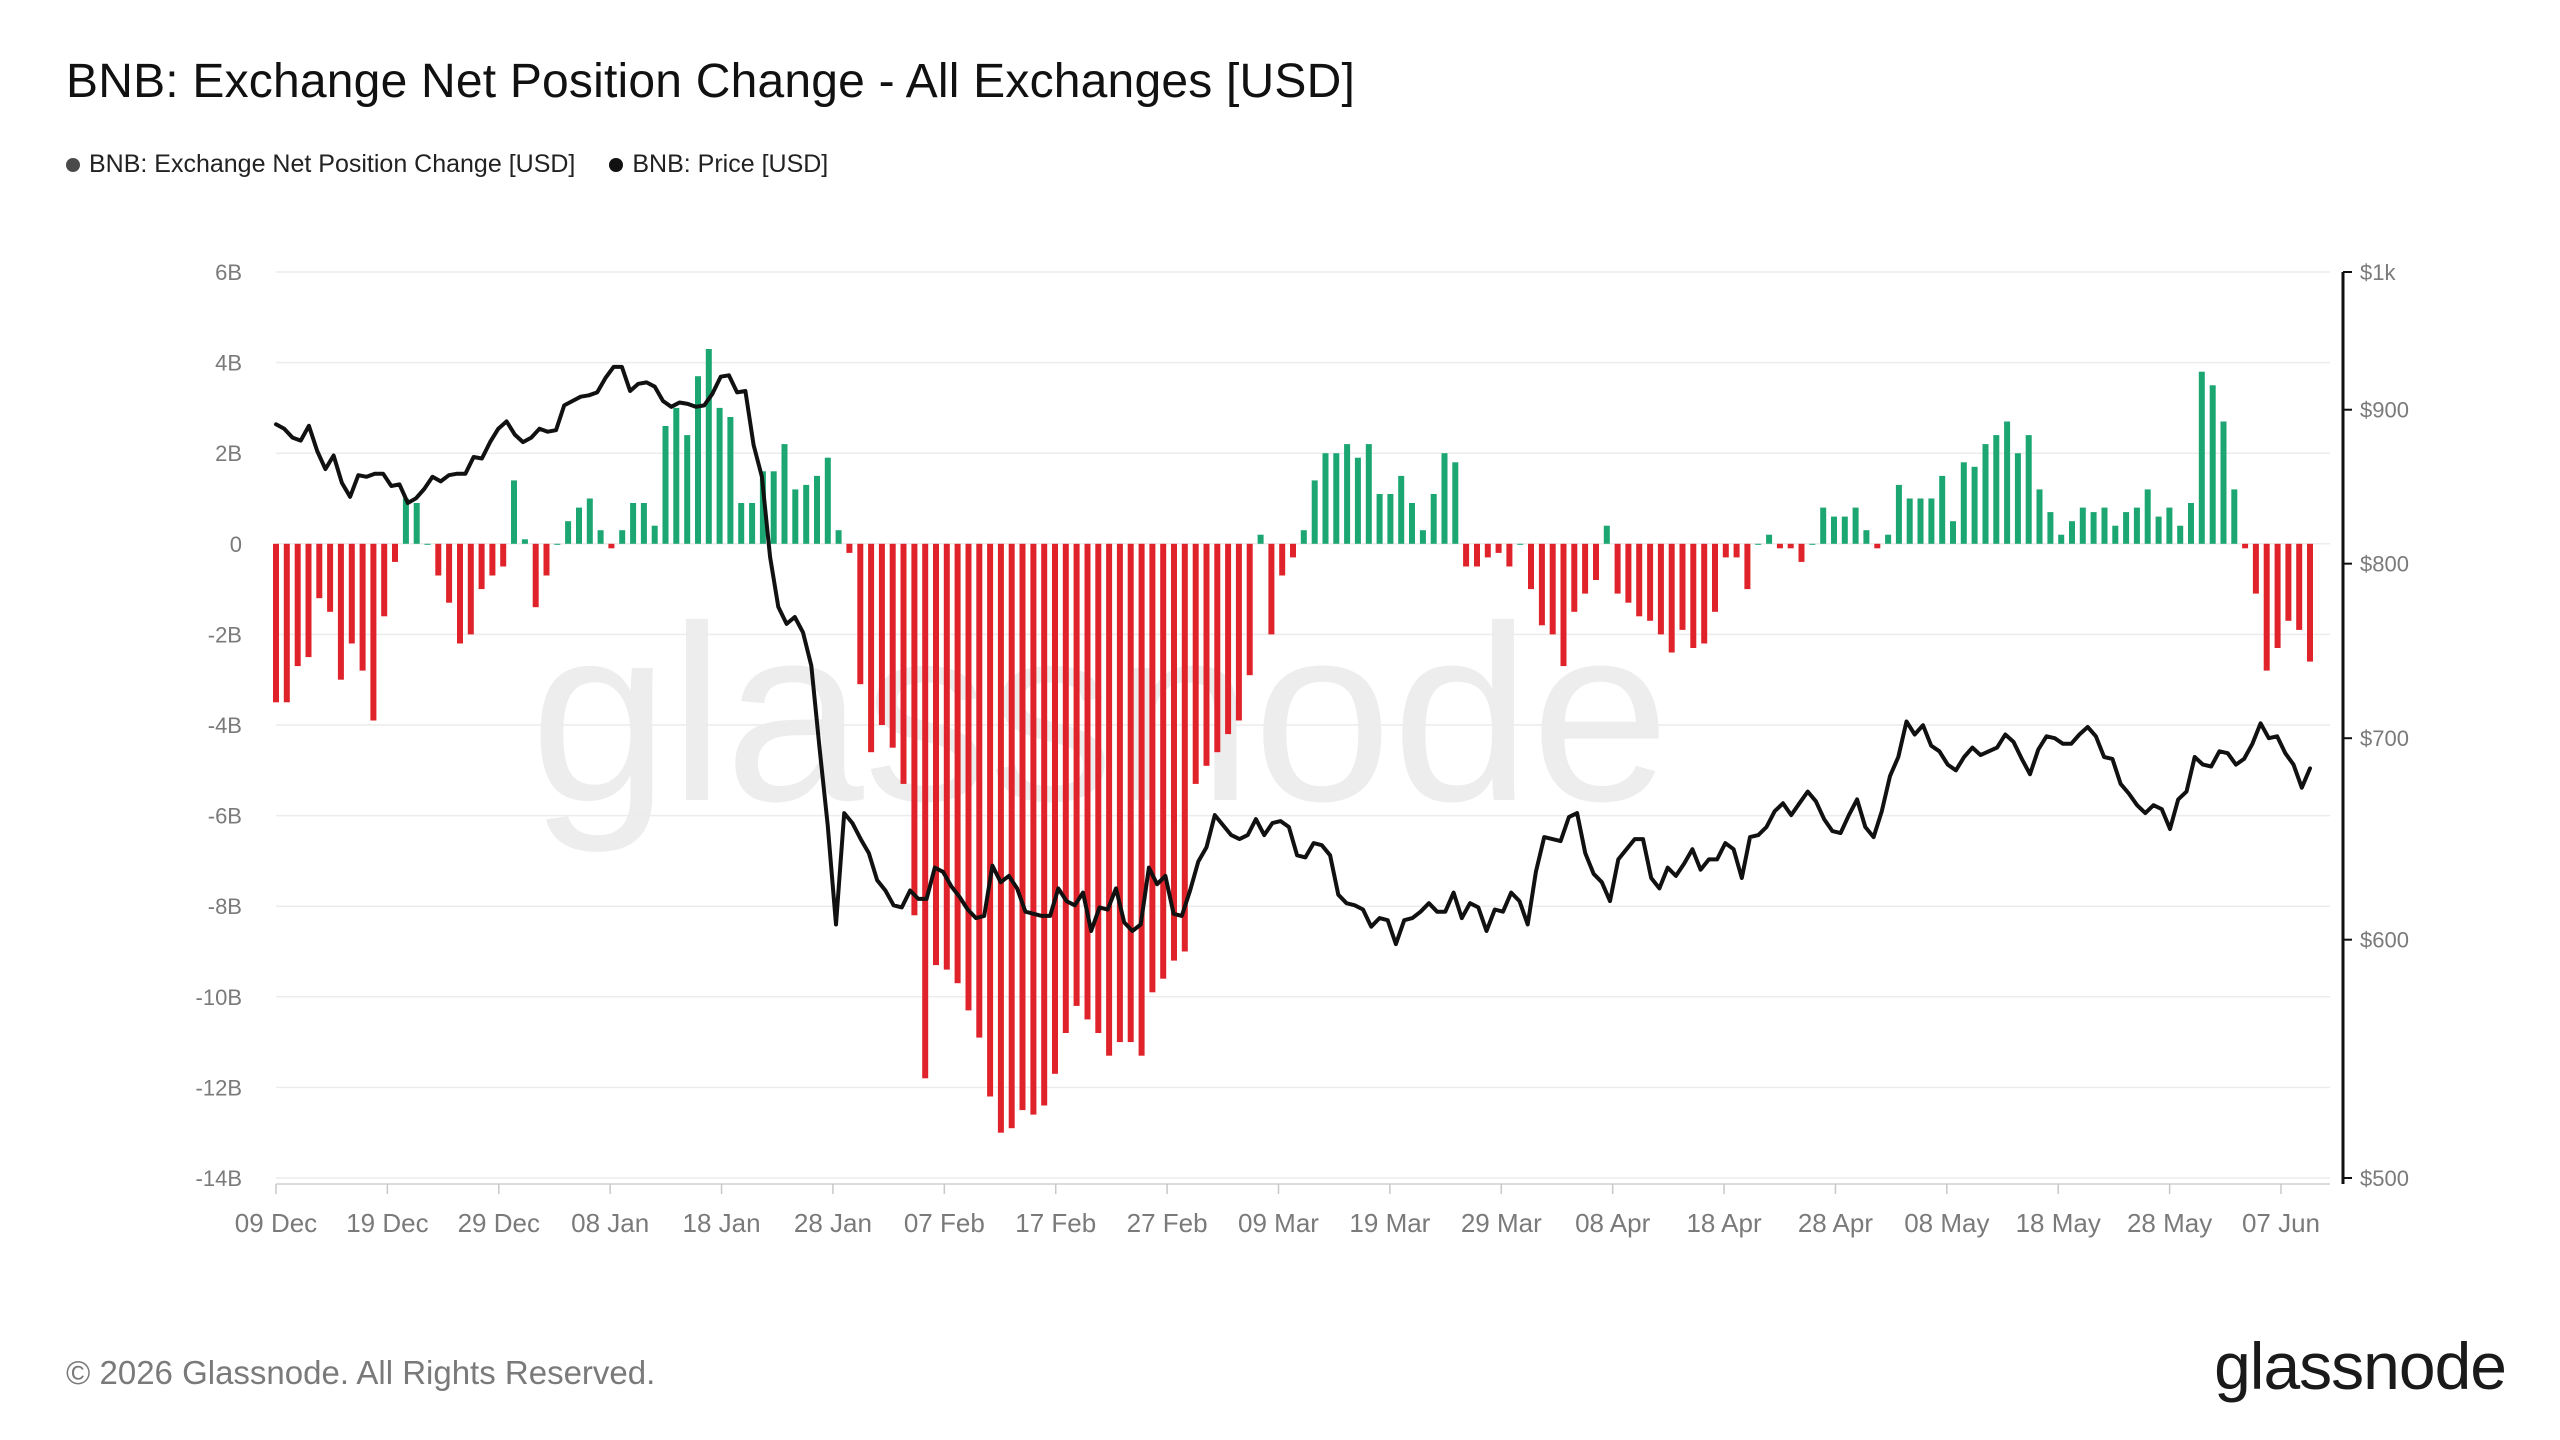 The width and height of the screenshot is (2560, 1440). Describe the element at coordinates (276, 1223) in the screenshot. I see `x-tick-label: 09 Dec` at that location.